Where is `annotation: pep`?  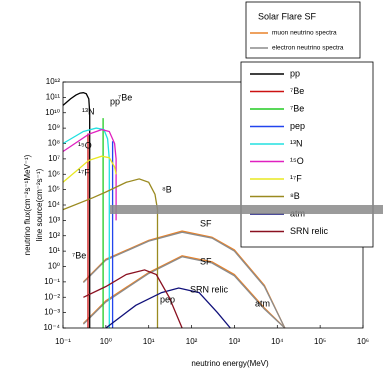 annotation: pep is located at coordinates (167, 299).